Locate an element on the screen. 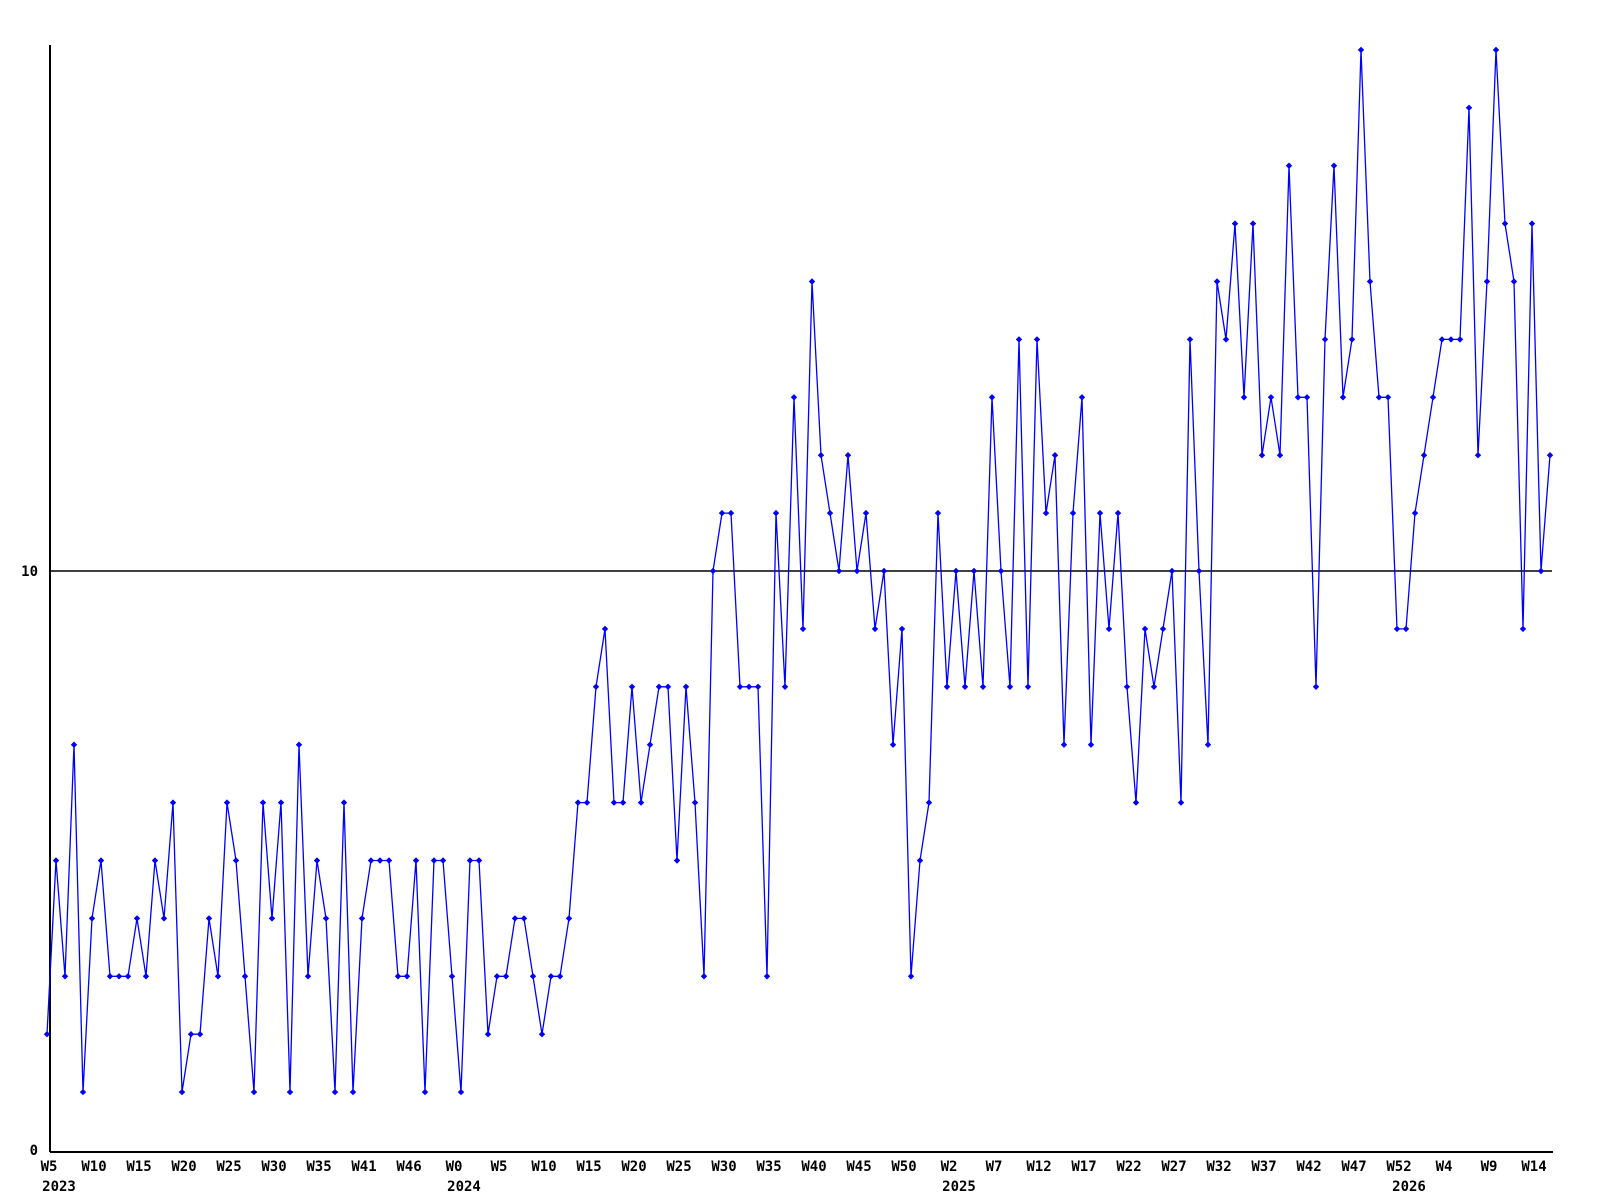  year-label: 2026 is located at coordinates (1409, 1187).